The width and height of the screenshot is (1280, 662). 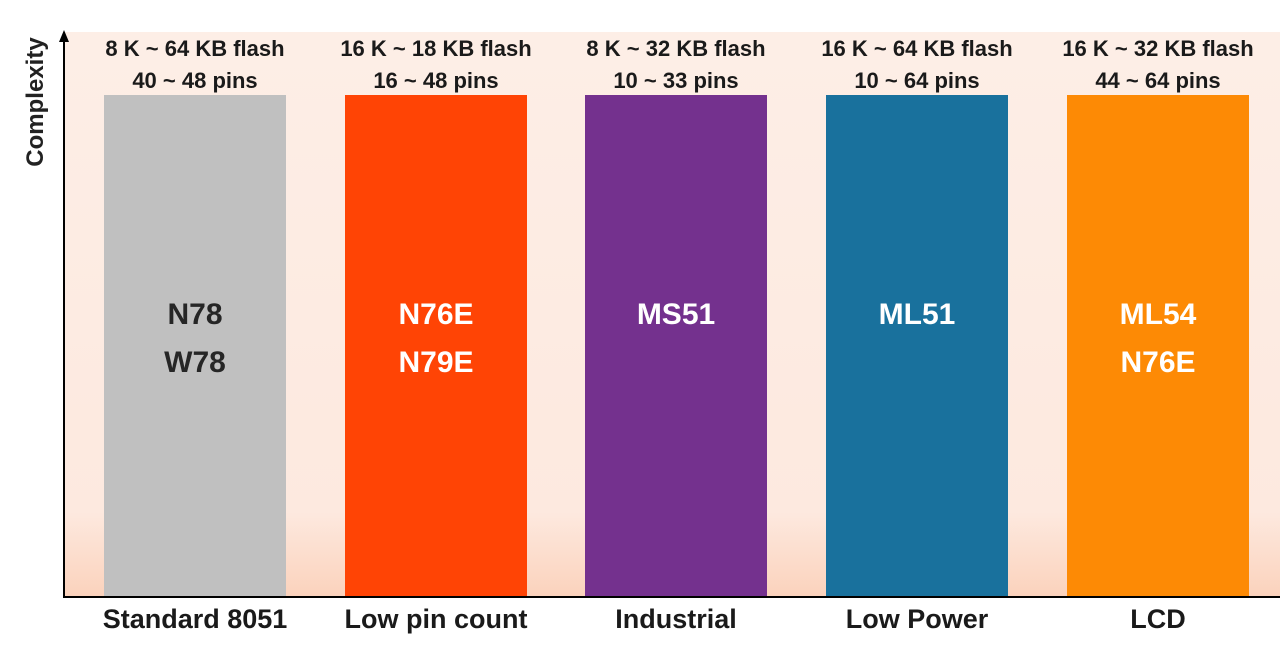 I want to click on product-bar: N78 W78, so click(x=195, y=345).